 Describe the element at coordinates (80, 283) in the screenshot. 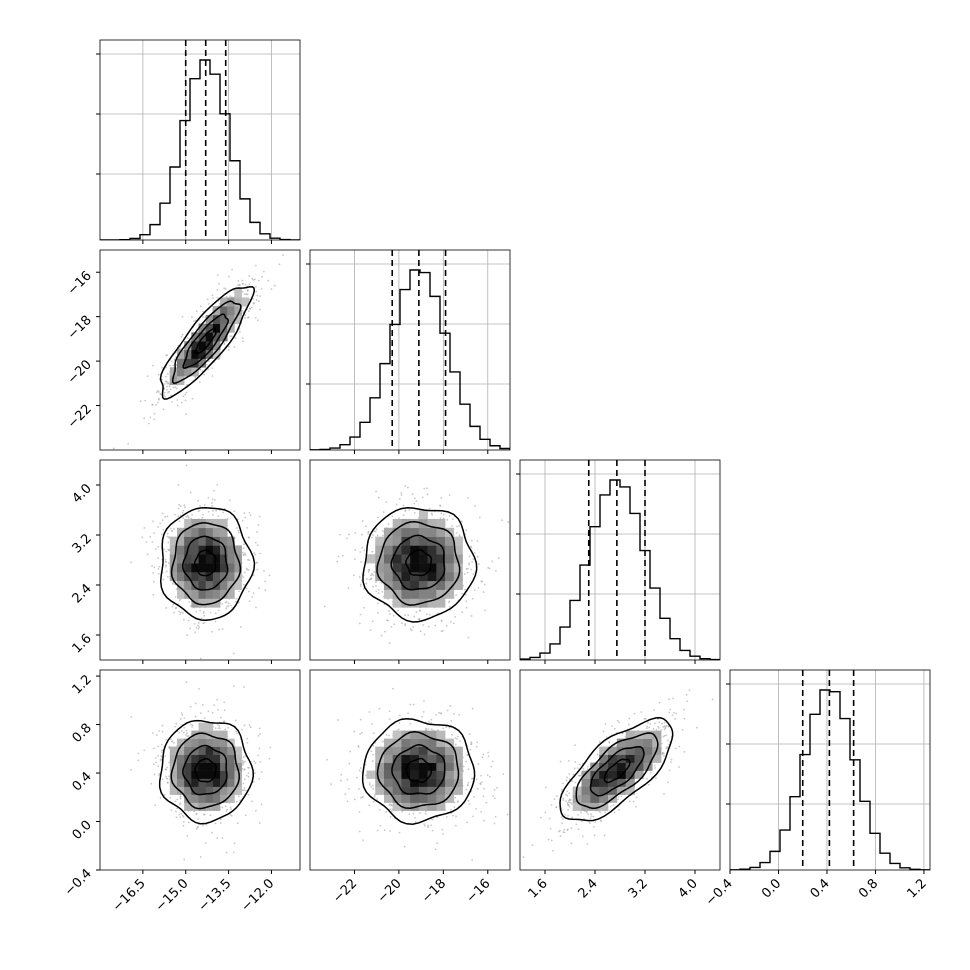

I see `y-tick-label: −16` at that location.